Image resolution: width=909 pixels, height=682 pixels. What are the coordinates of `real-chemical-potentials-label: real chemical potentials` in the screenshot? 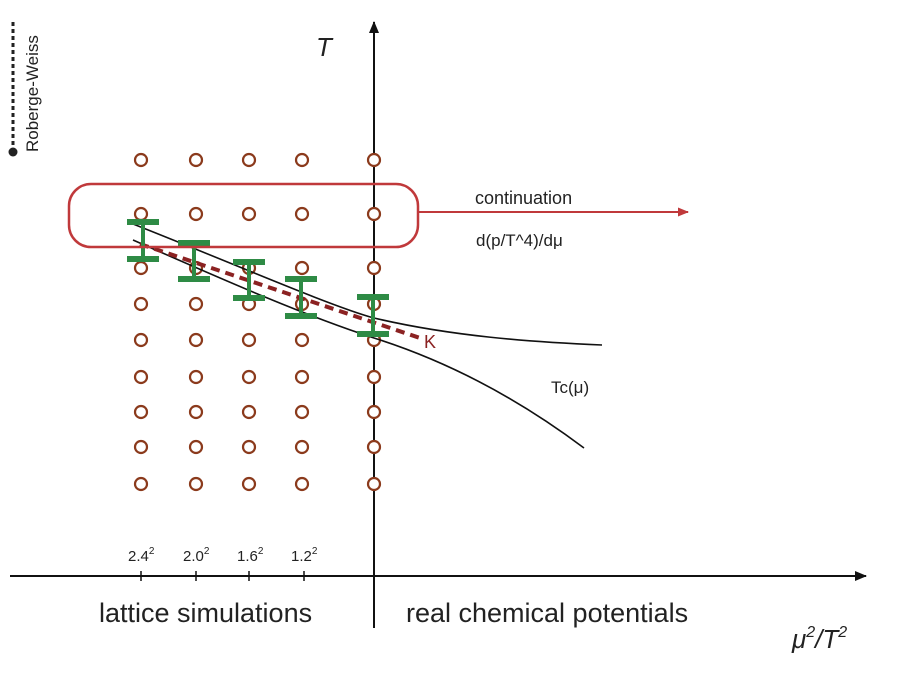 It's located at (547, 613).